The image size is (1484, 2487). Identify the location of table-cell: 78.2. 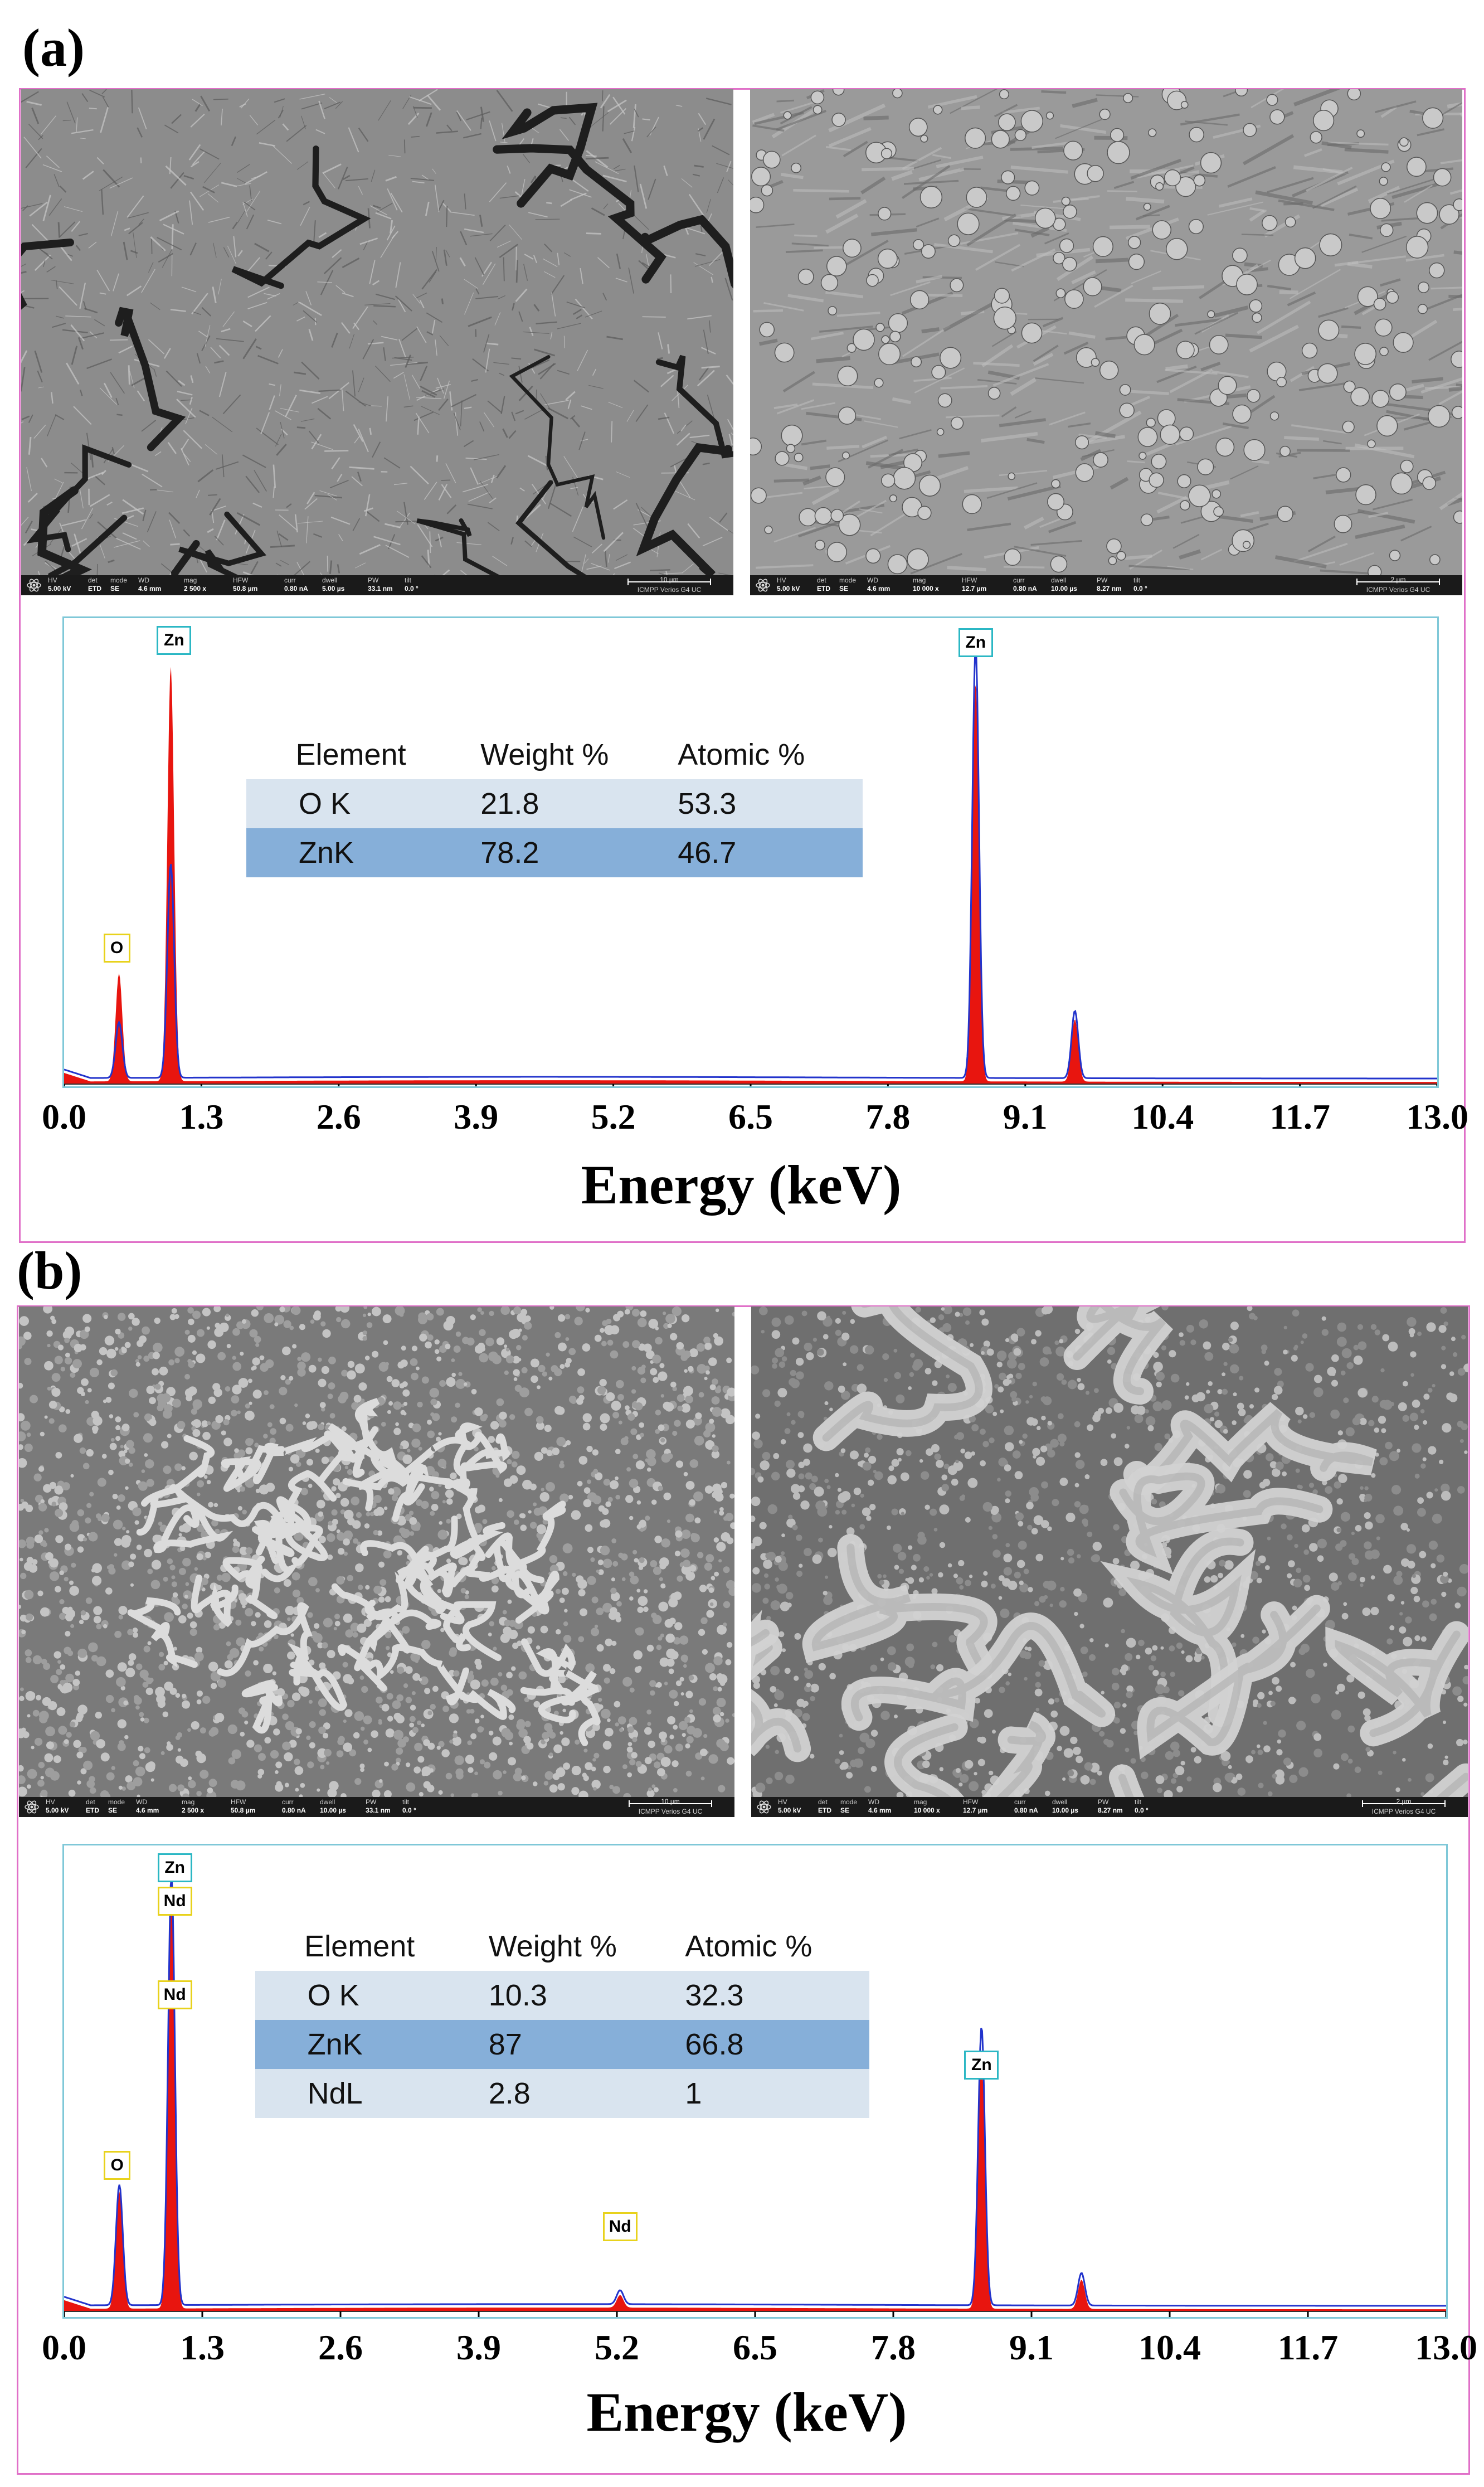
(509, 853).